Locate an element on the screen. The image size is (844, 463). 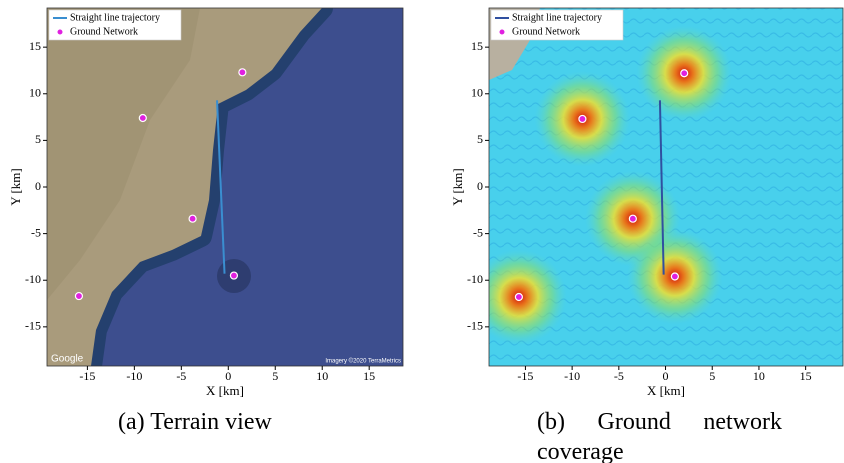
caption: (b) Ground network coverage is located at coordinates (659, 436).